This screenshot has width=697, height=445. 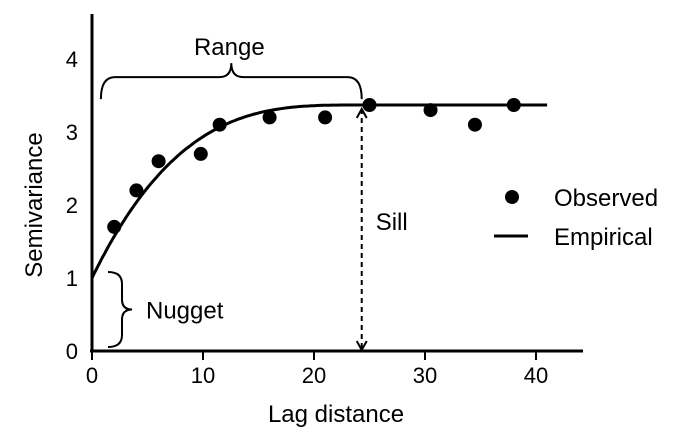 What do you see at coordinates (34, 204) in the screenshot?
I see `y-axis-title: Semivariance` at bounding box center [34, 204].